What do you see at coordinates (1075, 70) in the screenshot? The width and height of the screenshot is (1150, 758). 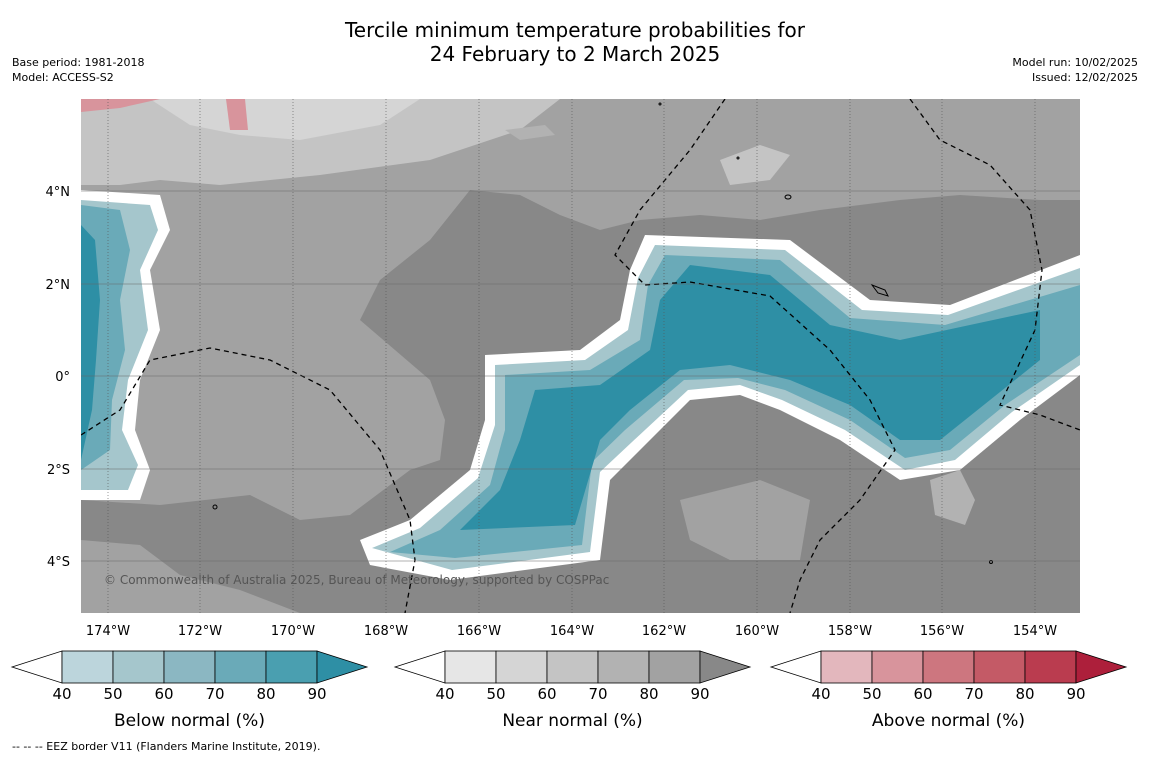 I see `right-metadata: Model run: 10/02/2025 Issued: 12/02/2025` at bounding box center [1075, 70].